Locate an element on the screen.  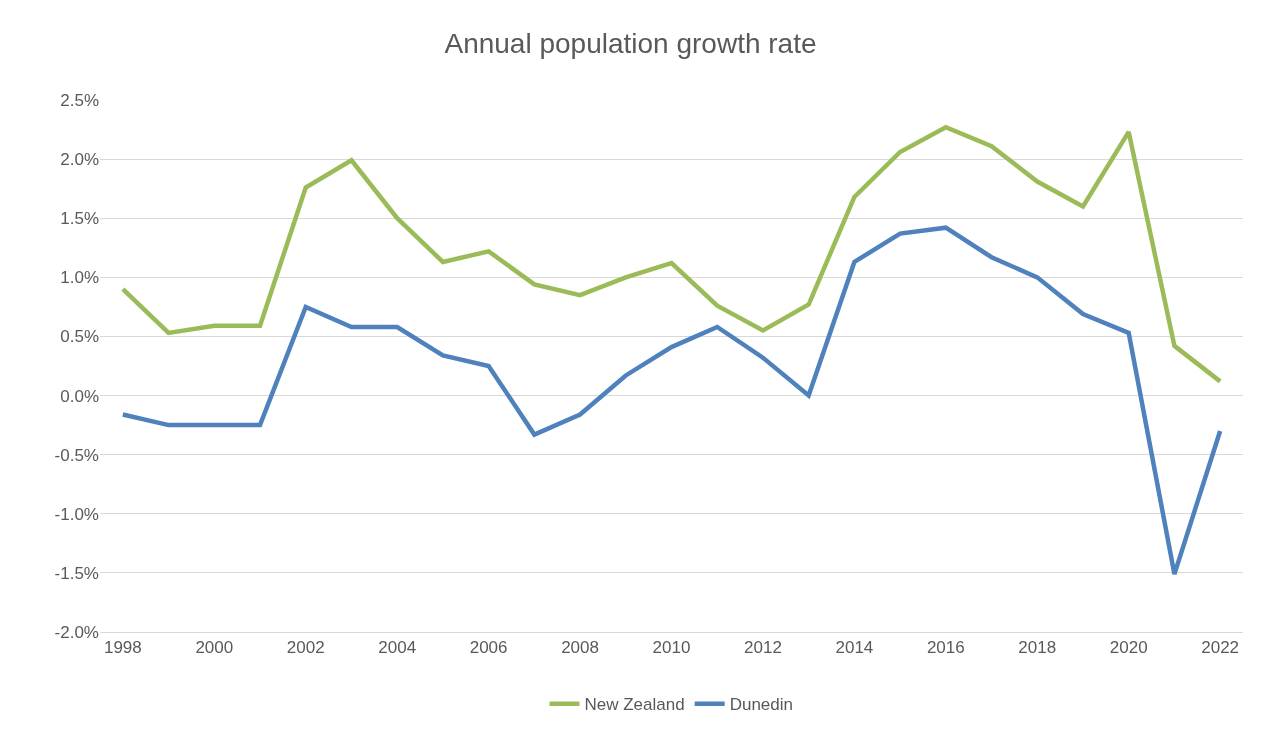
y-tick-label: 2.0% is located at coordinates (79, 160).